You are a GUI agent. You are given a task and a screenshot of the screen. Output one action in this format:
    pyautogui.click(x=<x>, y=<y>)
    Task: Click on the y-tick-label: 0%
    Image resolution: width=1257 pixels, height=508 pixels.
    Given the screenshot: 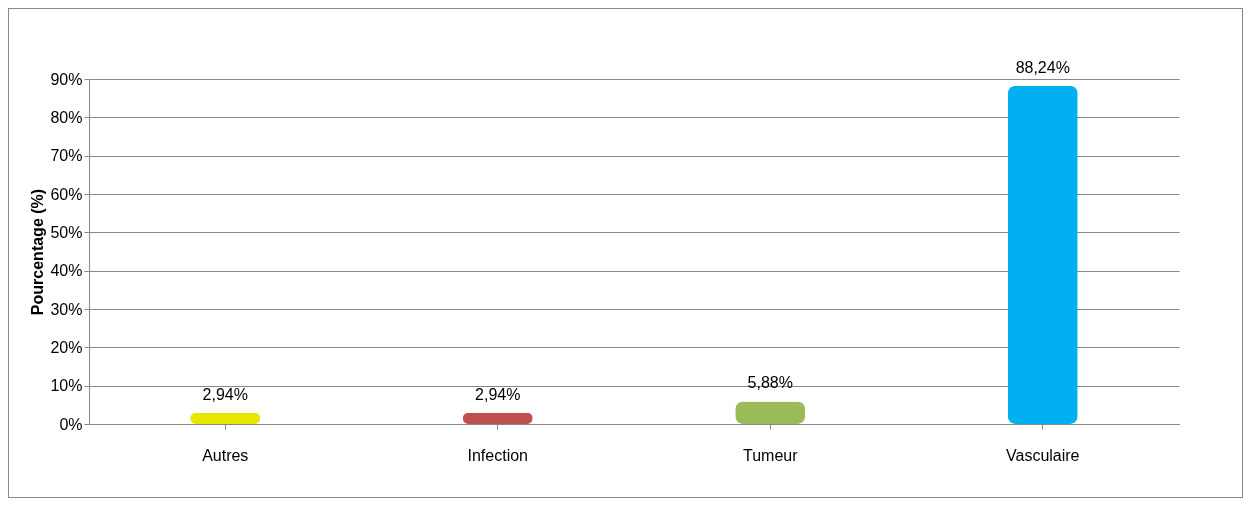 What is the action you would take?
    pyautogui.click(x=71, y=424)
    